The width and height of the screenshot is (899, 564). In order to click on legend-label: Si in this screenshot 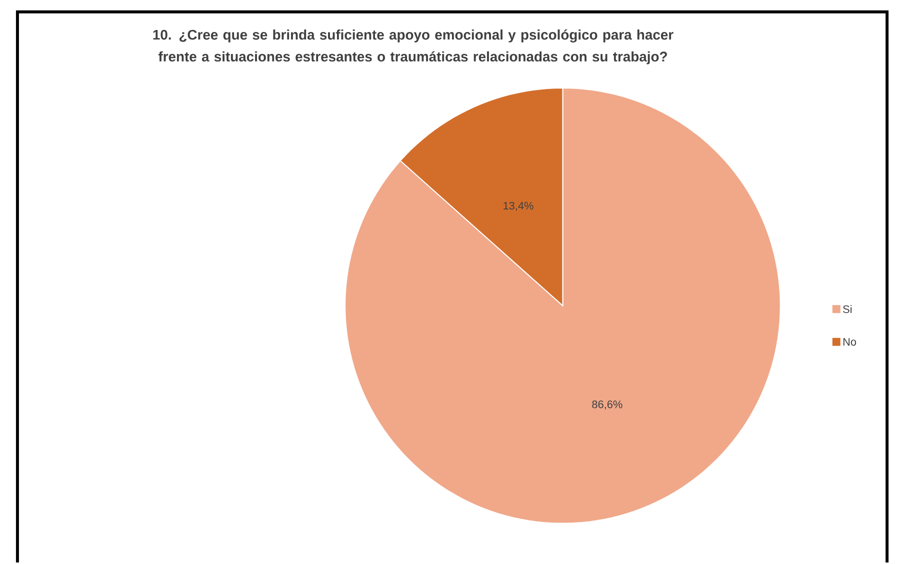, I will do `click(847, 309)`.